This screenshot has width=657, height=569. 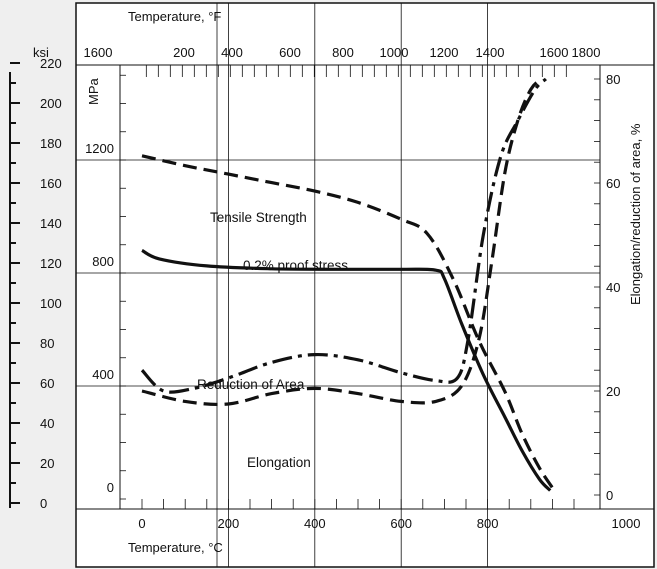 What do you see at coordinates (444, 52) in the screenshot?
I see `fahrenheit-tick-label: 1200` at bounding box center [444, 52].